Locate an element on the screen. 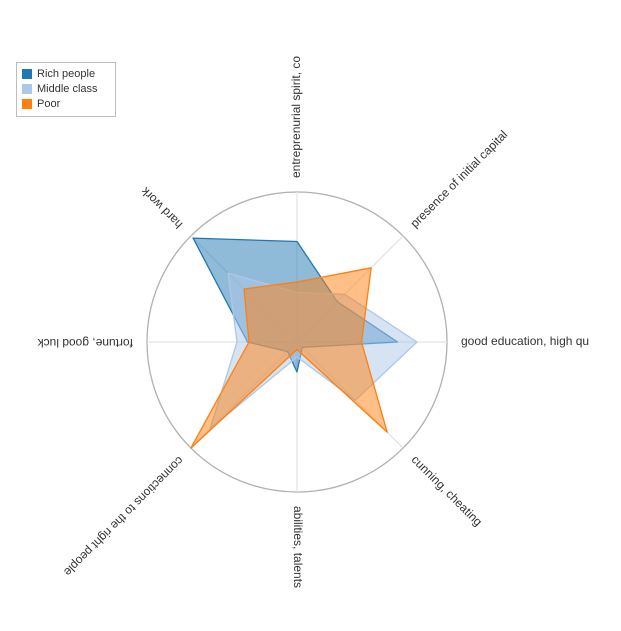 Image resolution: width=621 pixels, height=631 pixels. legend-label: Poor is located at coordinates (49, 103).